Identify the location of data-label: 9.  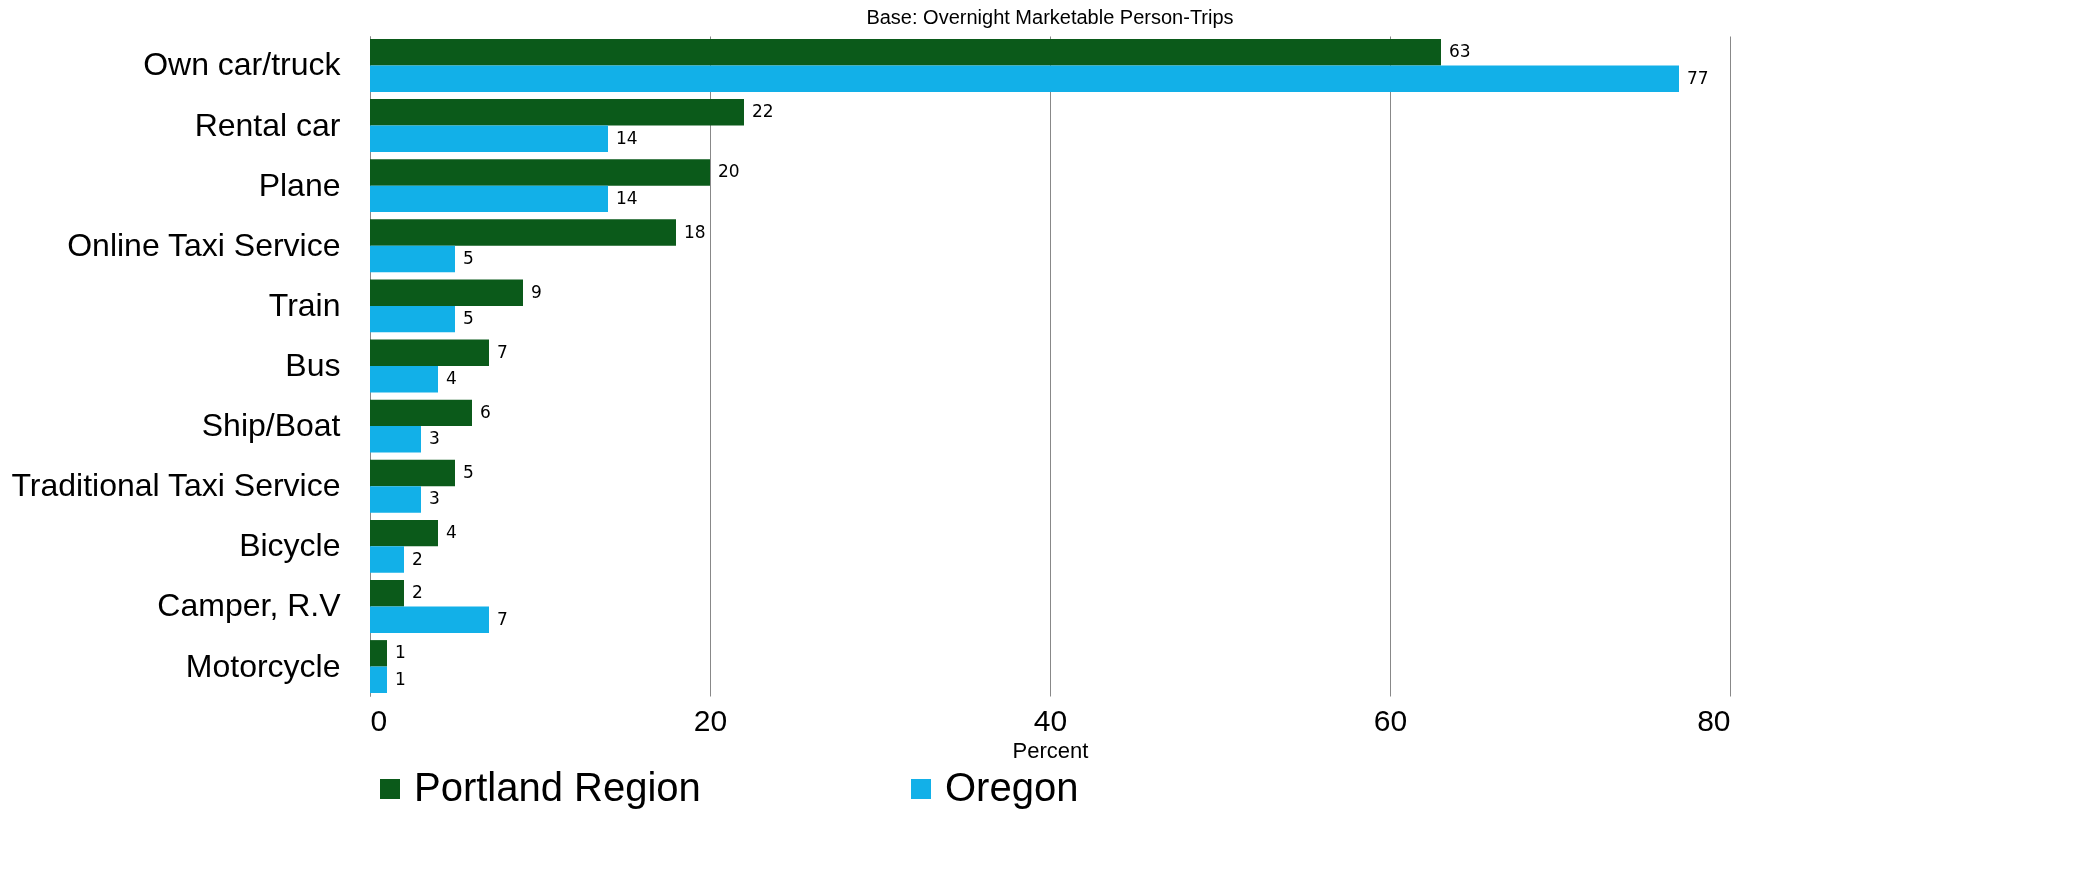
(536, 291).